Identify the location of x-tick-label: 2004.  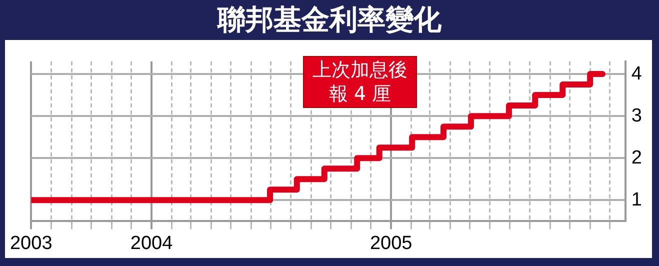
(152, 243).